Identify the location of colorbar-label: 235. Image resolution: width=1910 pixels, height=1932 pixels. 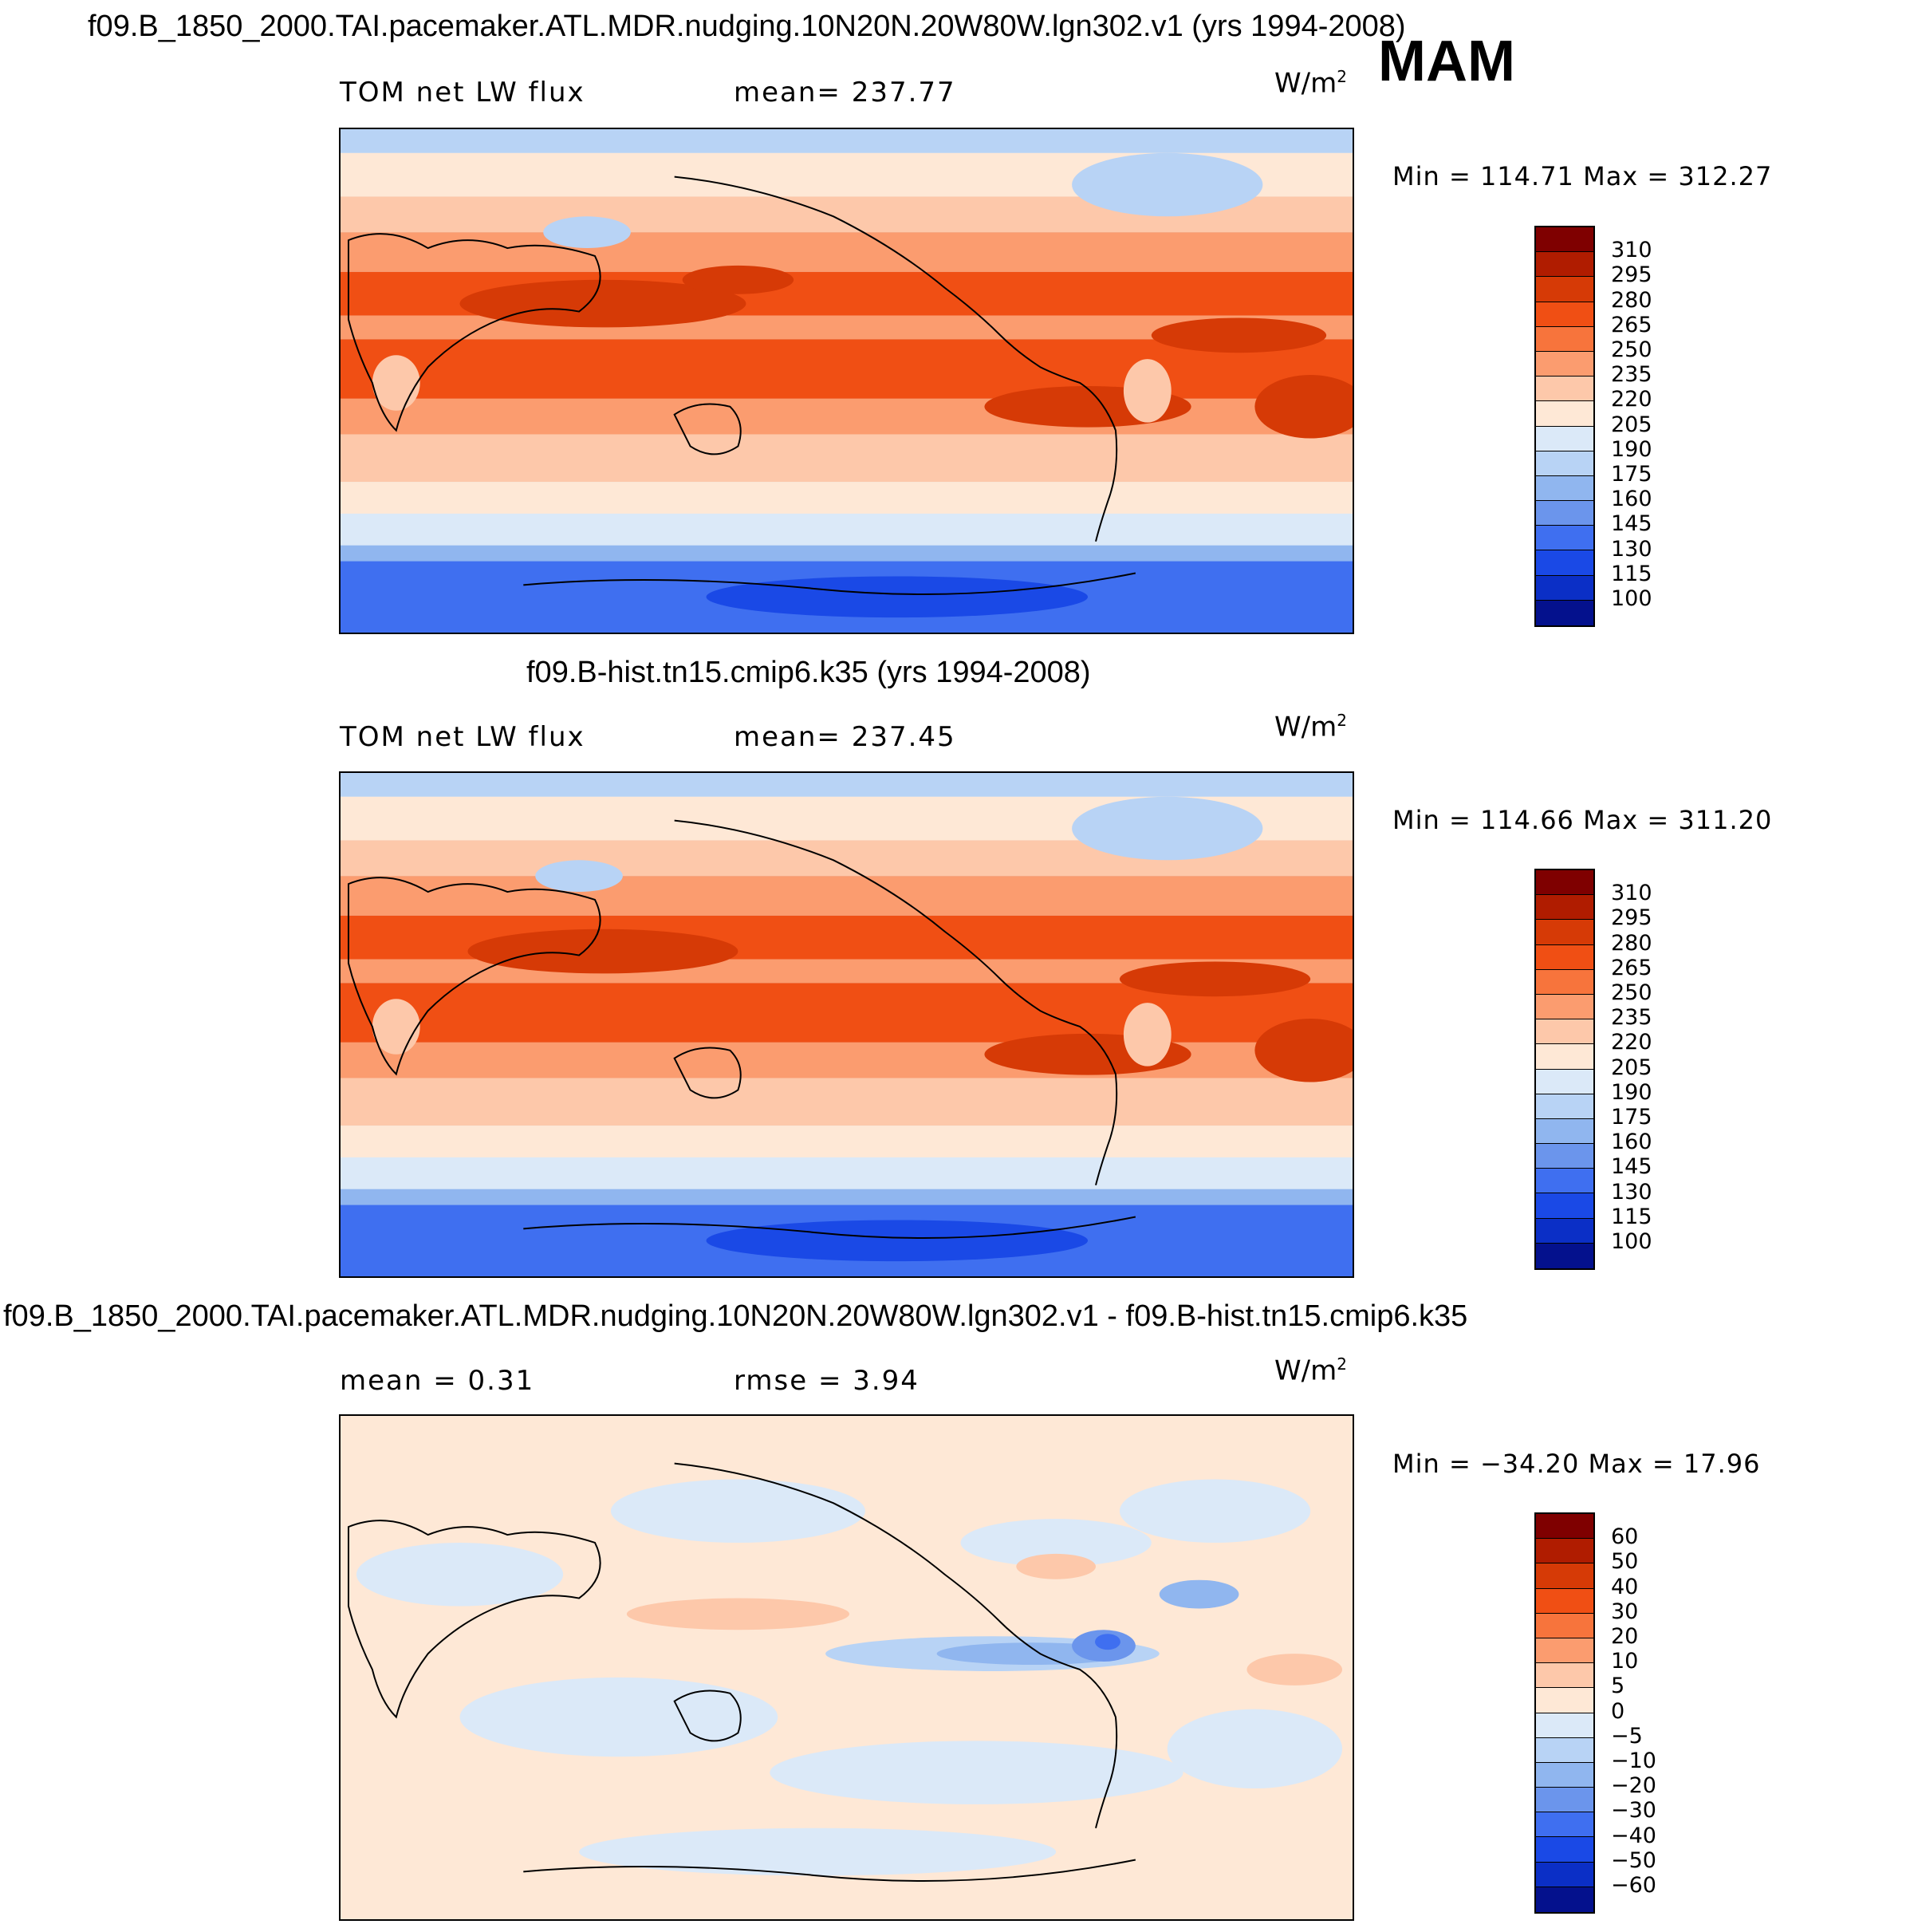
(1631, 375).